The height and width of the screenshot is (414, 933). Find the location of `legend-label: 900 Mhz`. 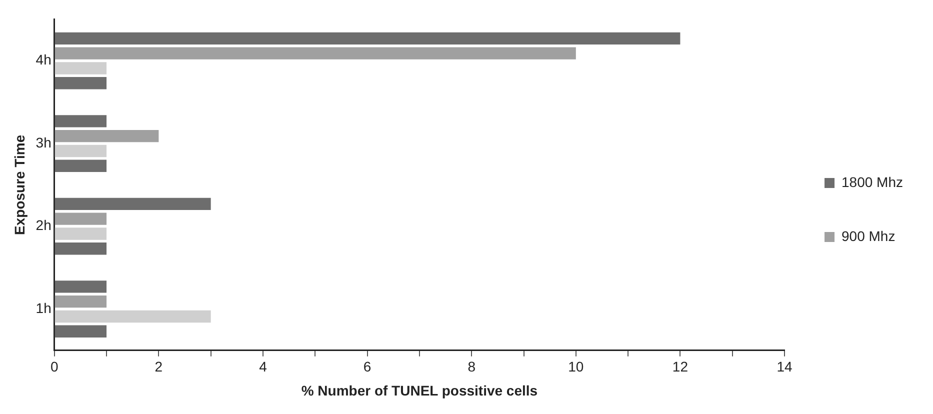

legend-label: 900 Mhz is located at coordinates (869, 236).